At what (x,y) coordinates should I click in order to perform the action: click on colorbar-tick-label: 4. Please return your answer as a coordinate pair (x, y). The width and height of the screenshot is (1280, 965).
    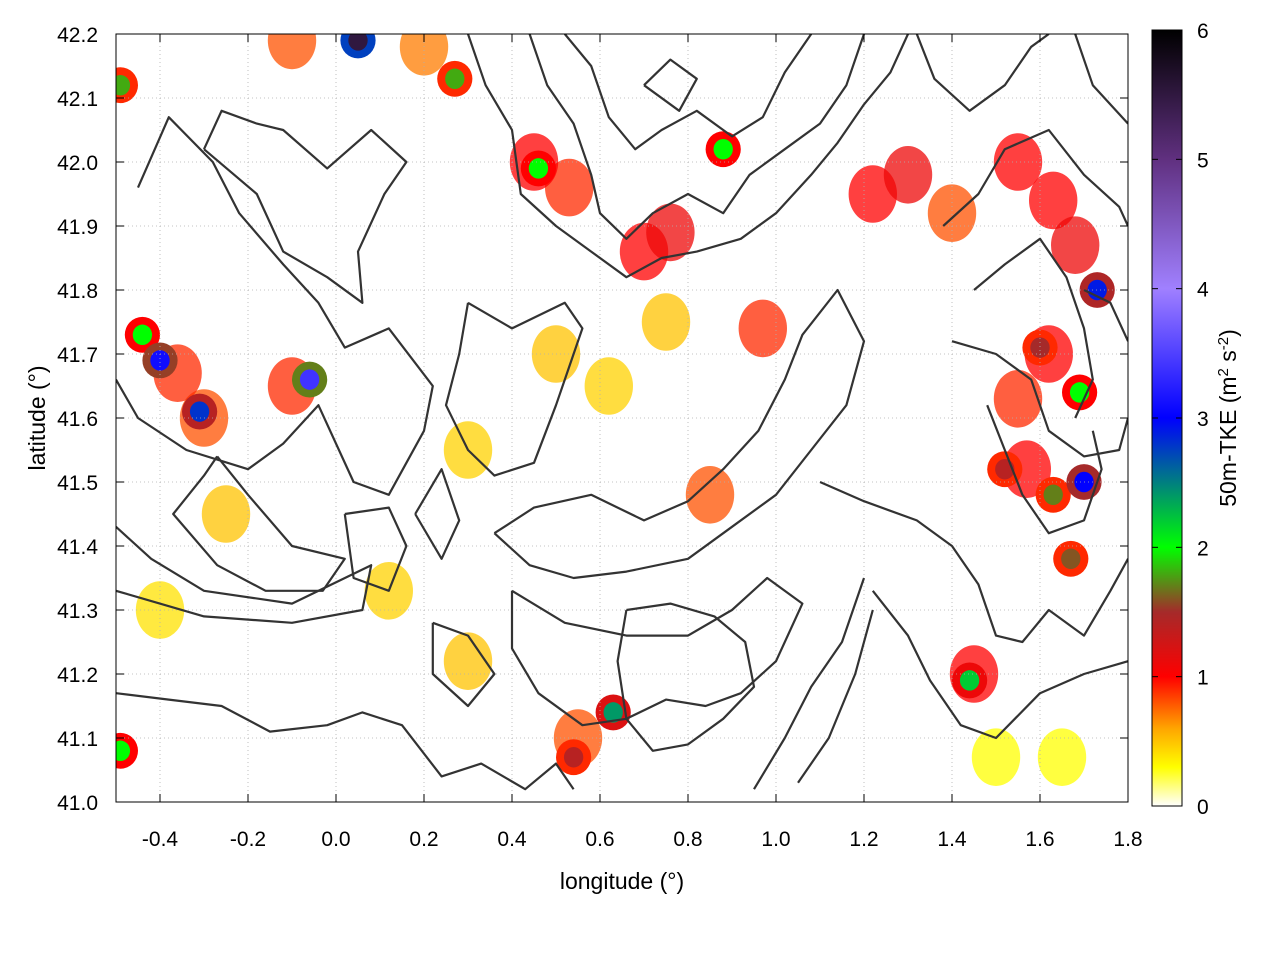
    Looking at the image, I should click on (1203, 290).